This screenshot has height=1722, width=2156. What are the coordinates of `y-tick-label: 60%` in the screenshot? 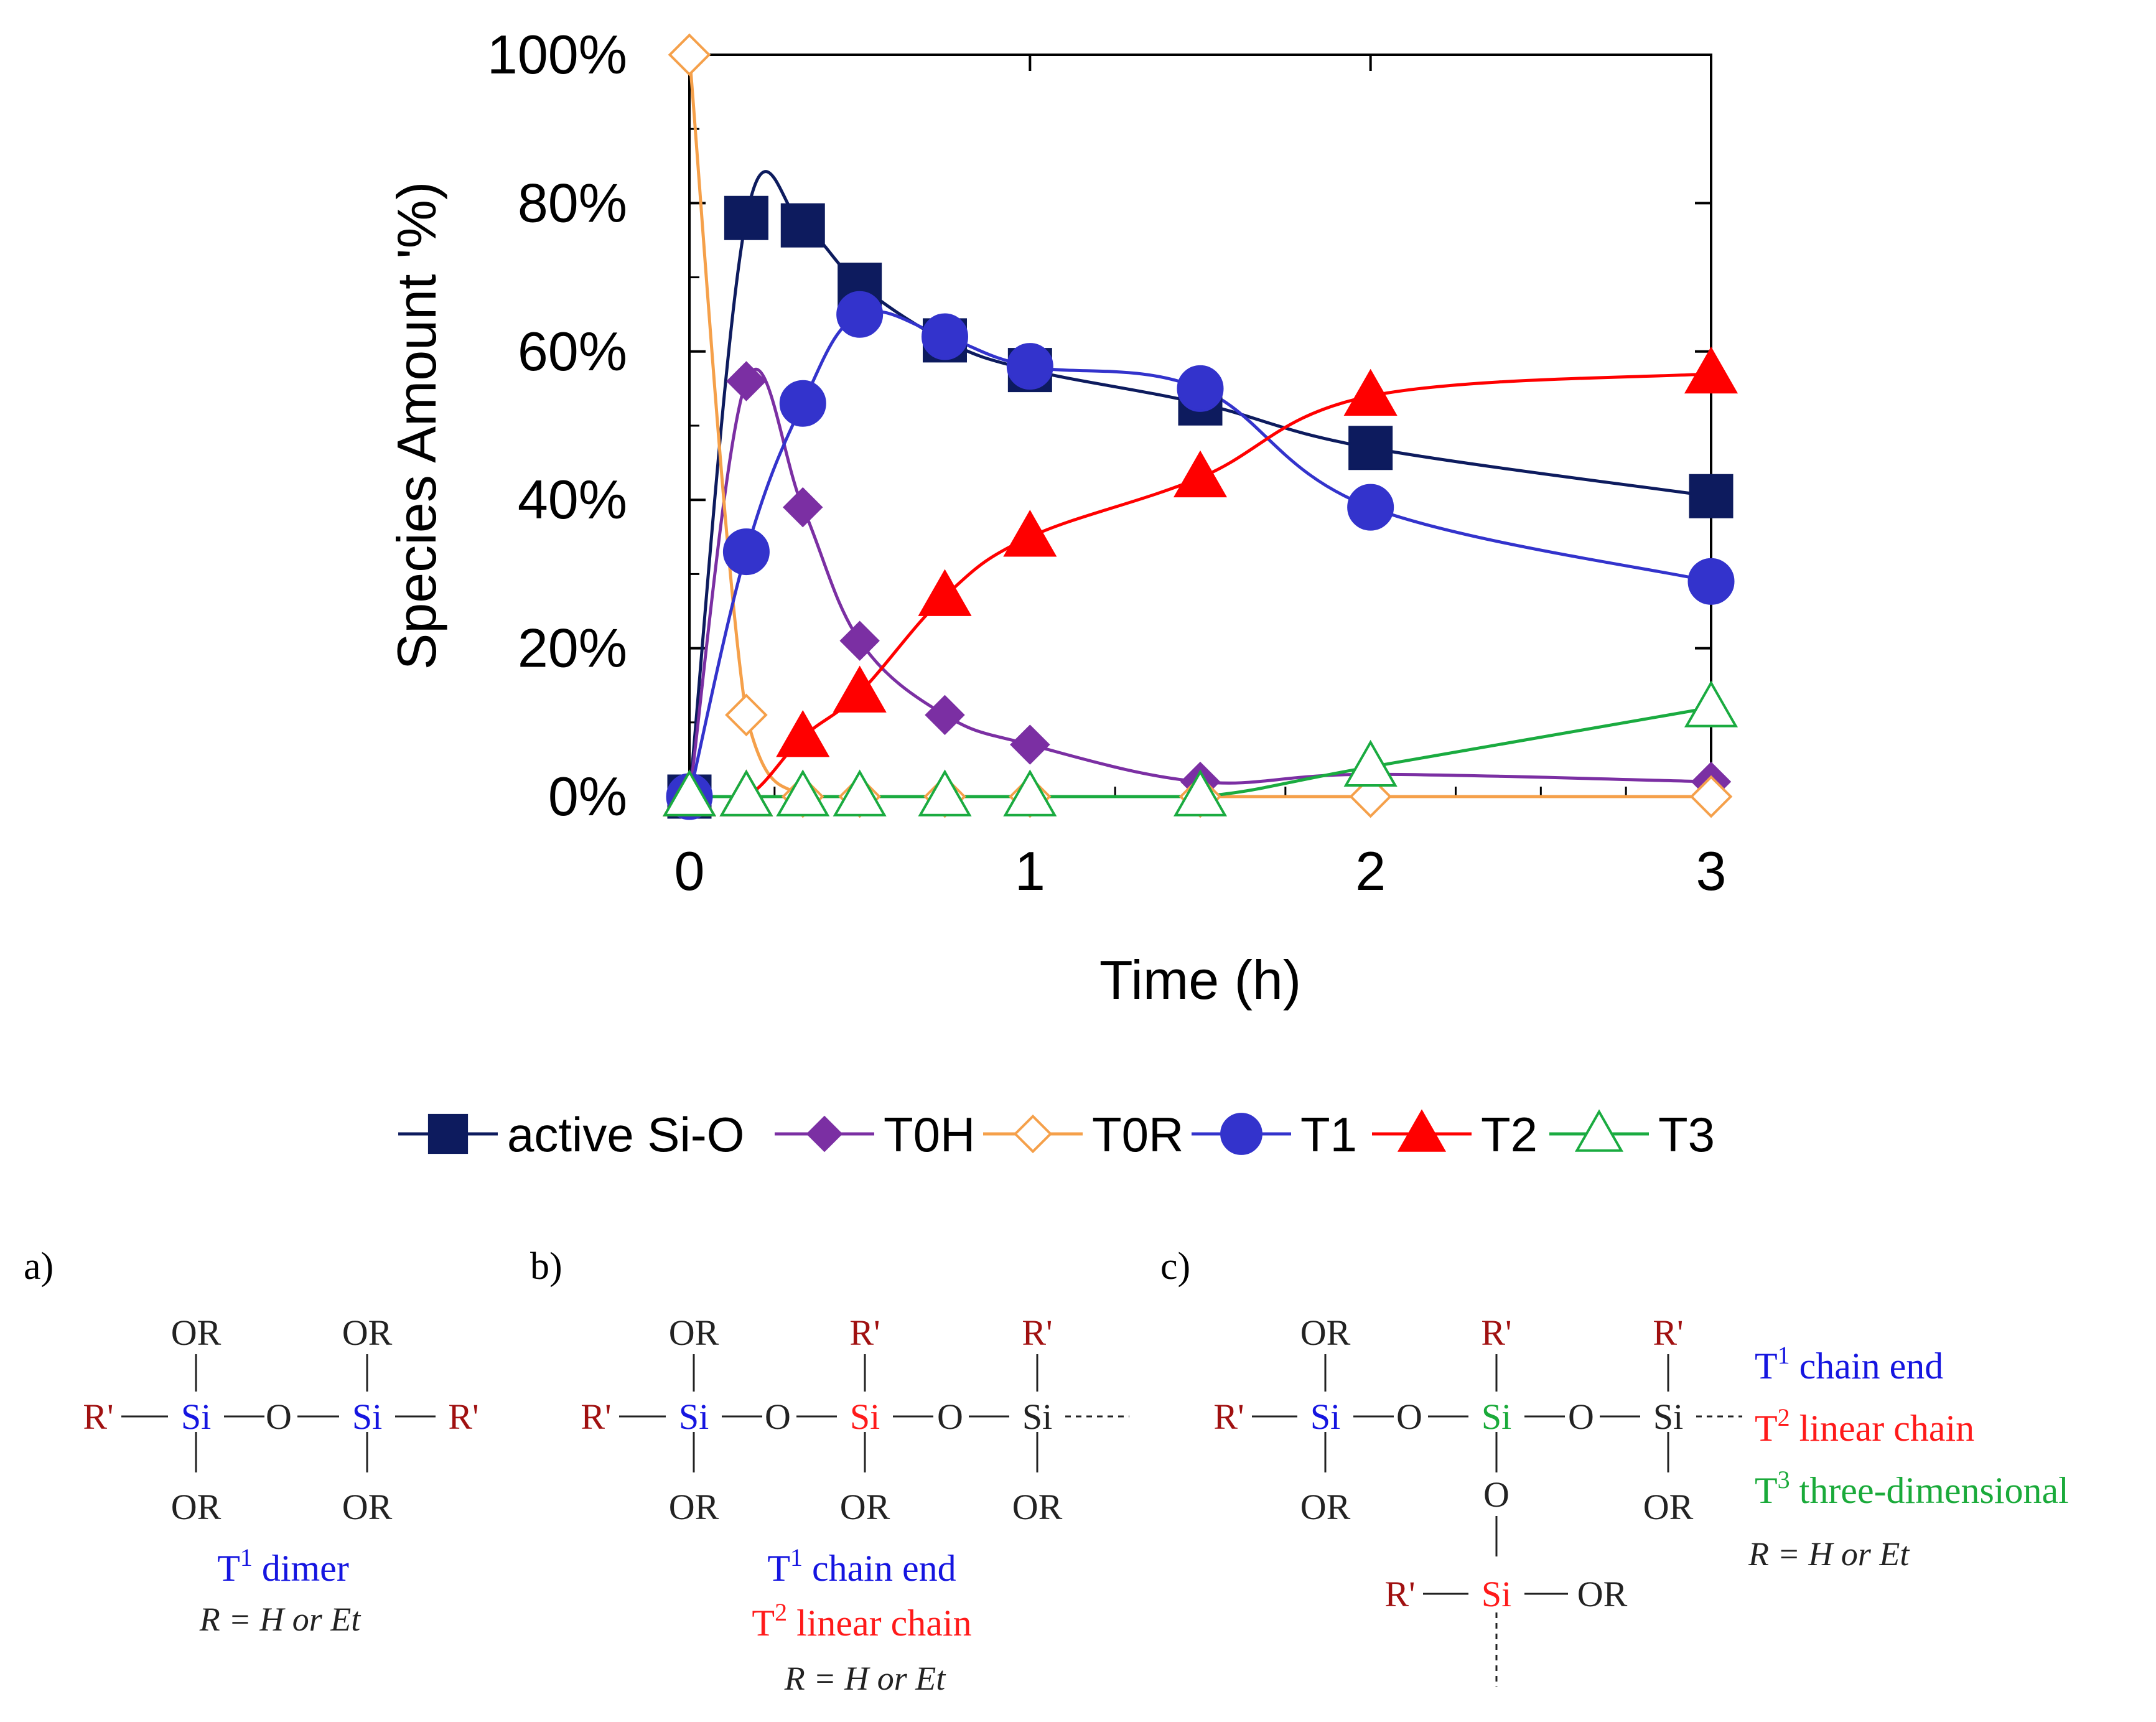 It's located at (572, 351).